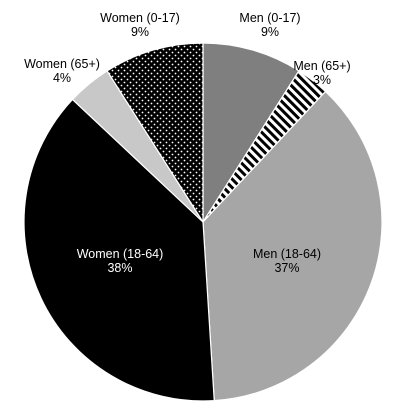  I want to click on slice-label: Women (0-17) 9%, so click(140, 25).